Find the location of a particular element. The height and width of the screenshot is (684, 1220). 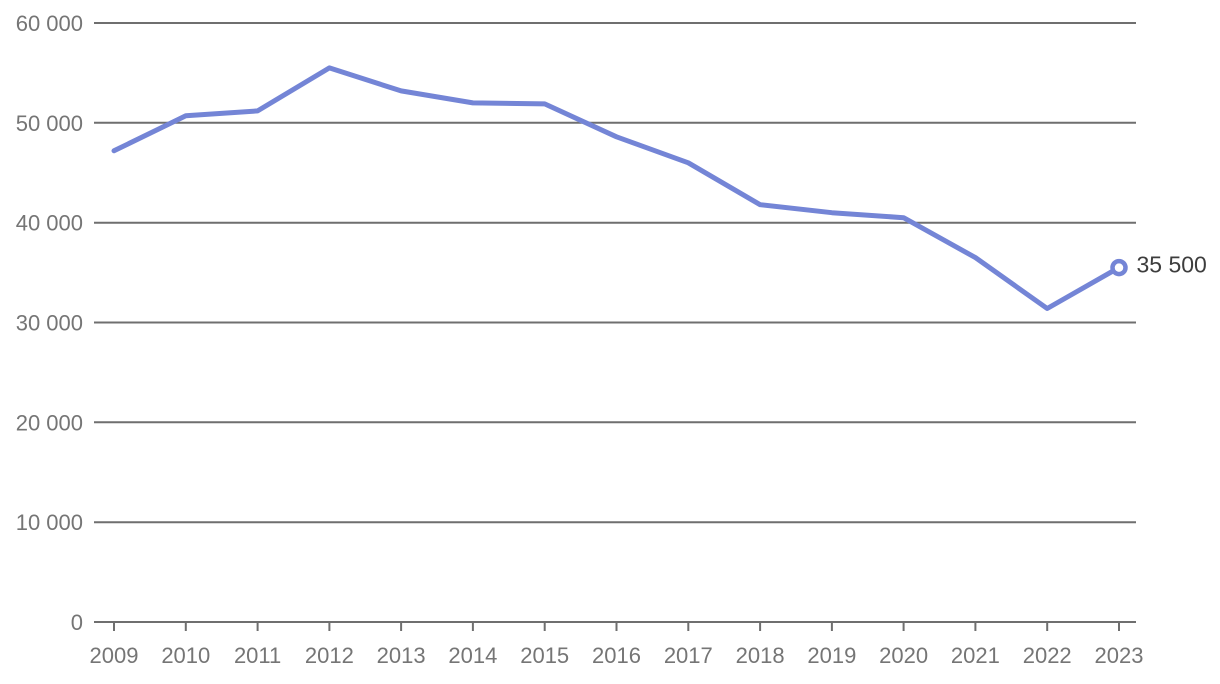

y-axis-labels: 0 10 000 20 000 30 000 40 000 50 000 60 000 is located at coordinates (49, 323).